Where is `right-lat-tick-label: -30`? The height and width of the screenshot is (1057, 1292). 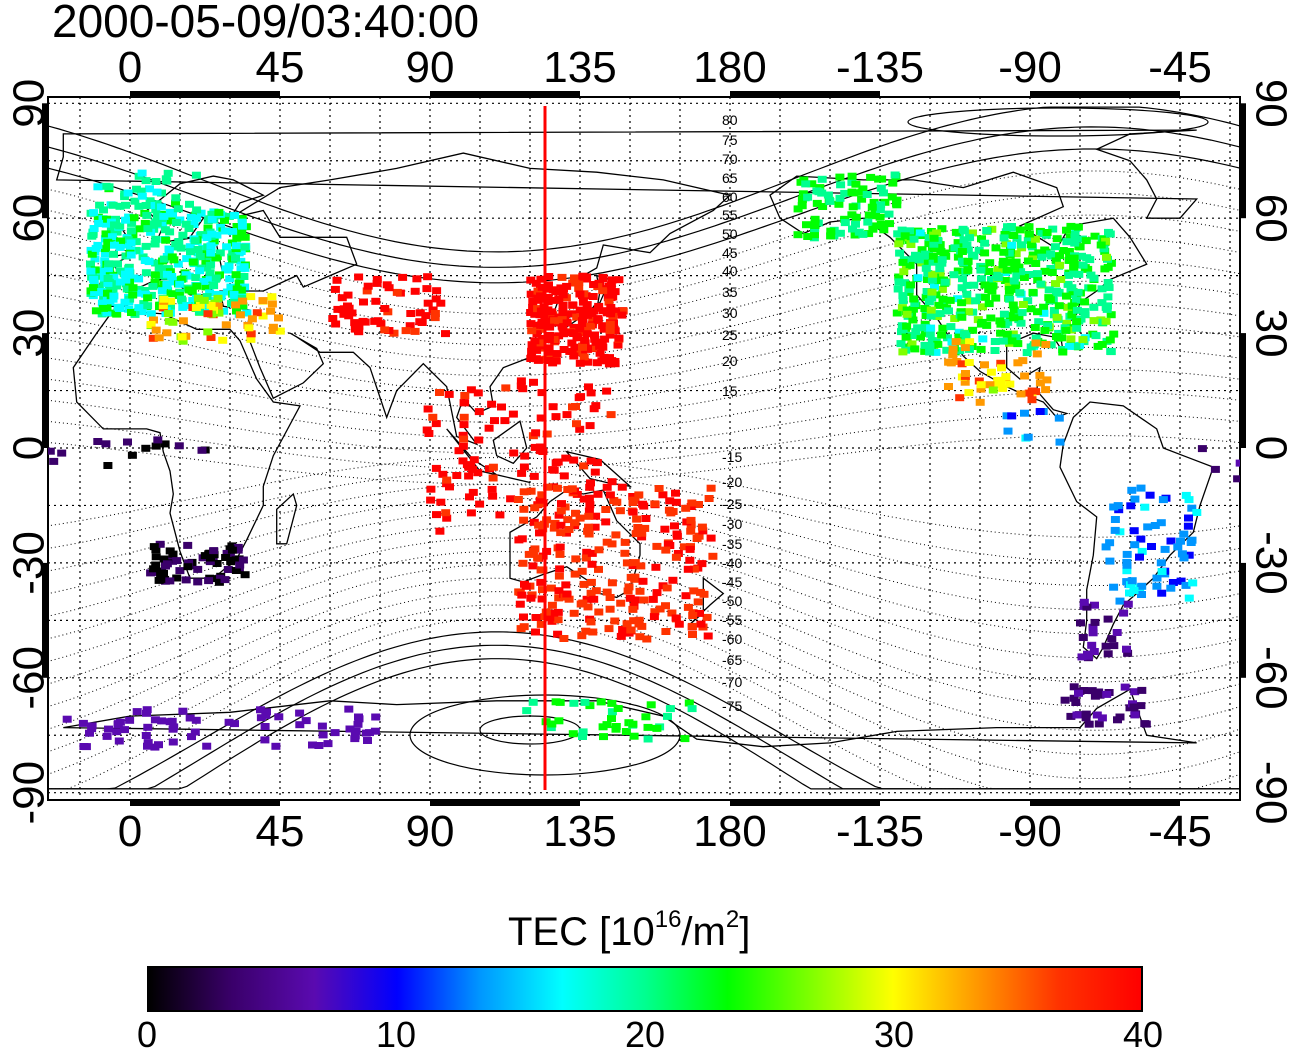 right-lat-tick-label: -30 is located at coordinates (1269, 563).